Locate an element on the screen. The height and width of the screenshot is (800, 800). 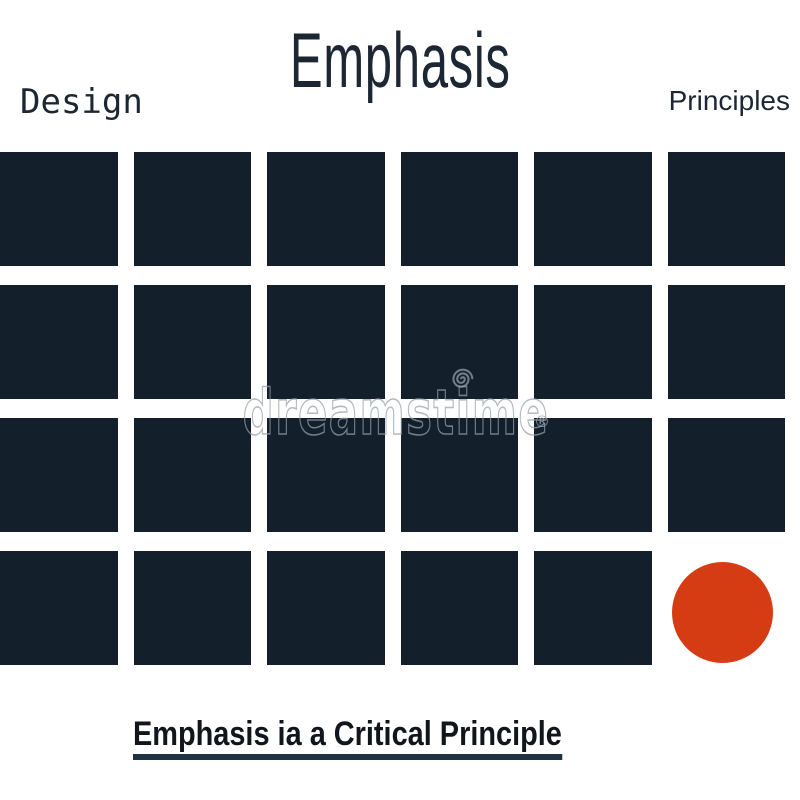
accent-circle-cell is located at coordinates (727, 608).